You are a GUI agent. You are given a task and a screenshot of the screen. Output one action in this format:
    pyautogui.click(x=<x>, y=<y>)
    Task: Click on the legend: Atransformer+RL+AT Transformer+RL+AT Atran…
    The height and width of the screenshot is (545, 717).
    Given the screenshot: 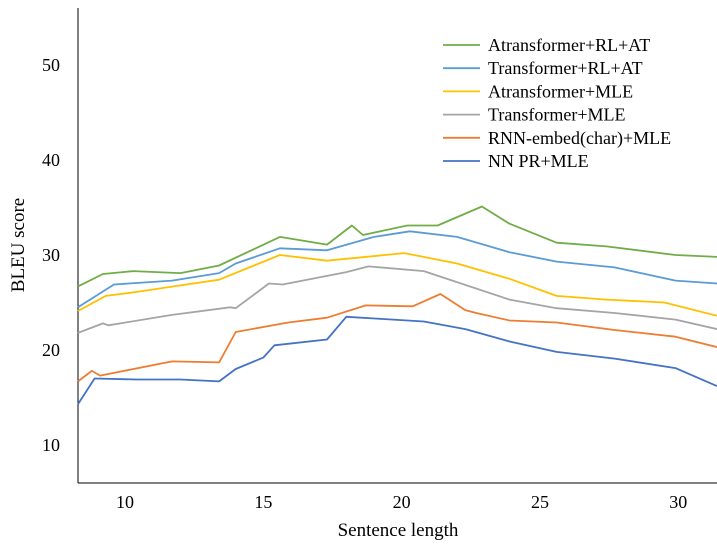 What is the action you would take?
    pyautogui.click(x=557, y=103)
    